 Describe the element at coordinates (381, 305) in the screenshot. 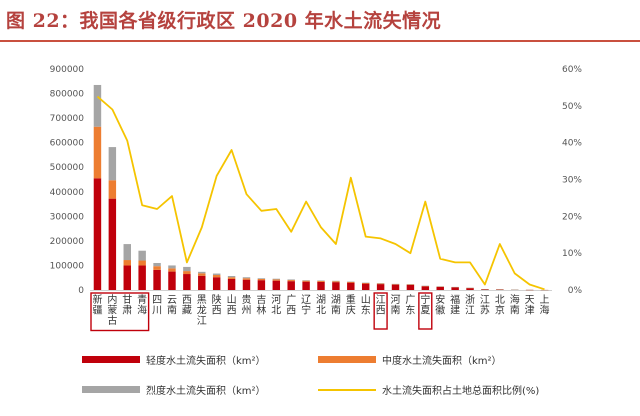

I see `x-axis-category-label: 江西` at that location.